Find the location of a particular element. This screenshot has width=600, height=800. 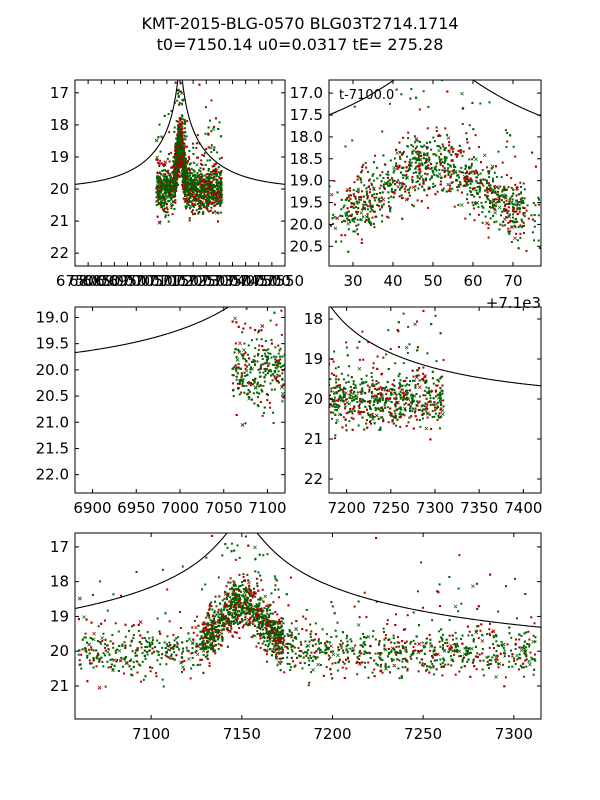

panel1-xtick-label: 7100 is located at coordinates (167, 281).